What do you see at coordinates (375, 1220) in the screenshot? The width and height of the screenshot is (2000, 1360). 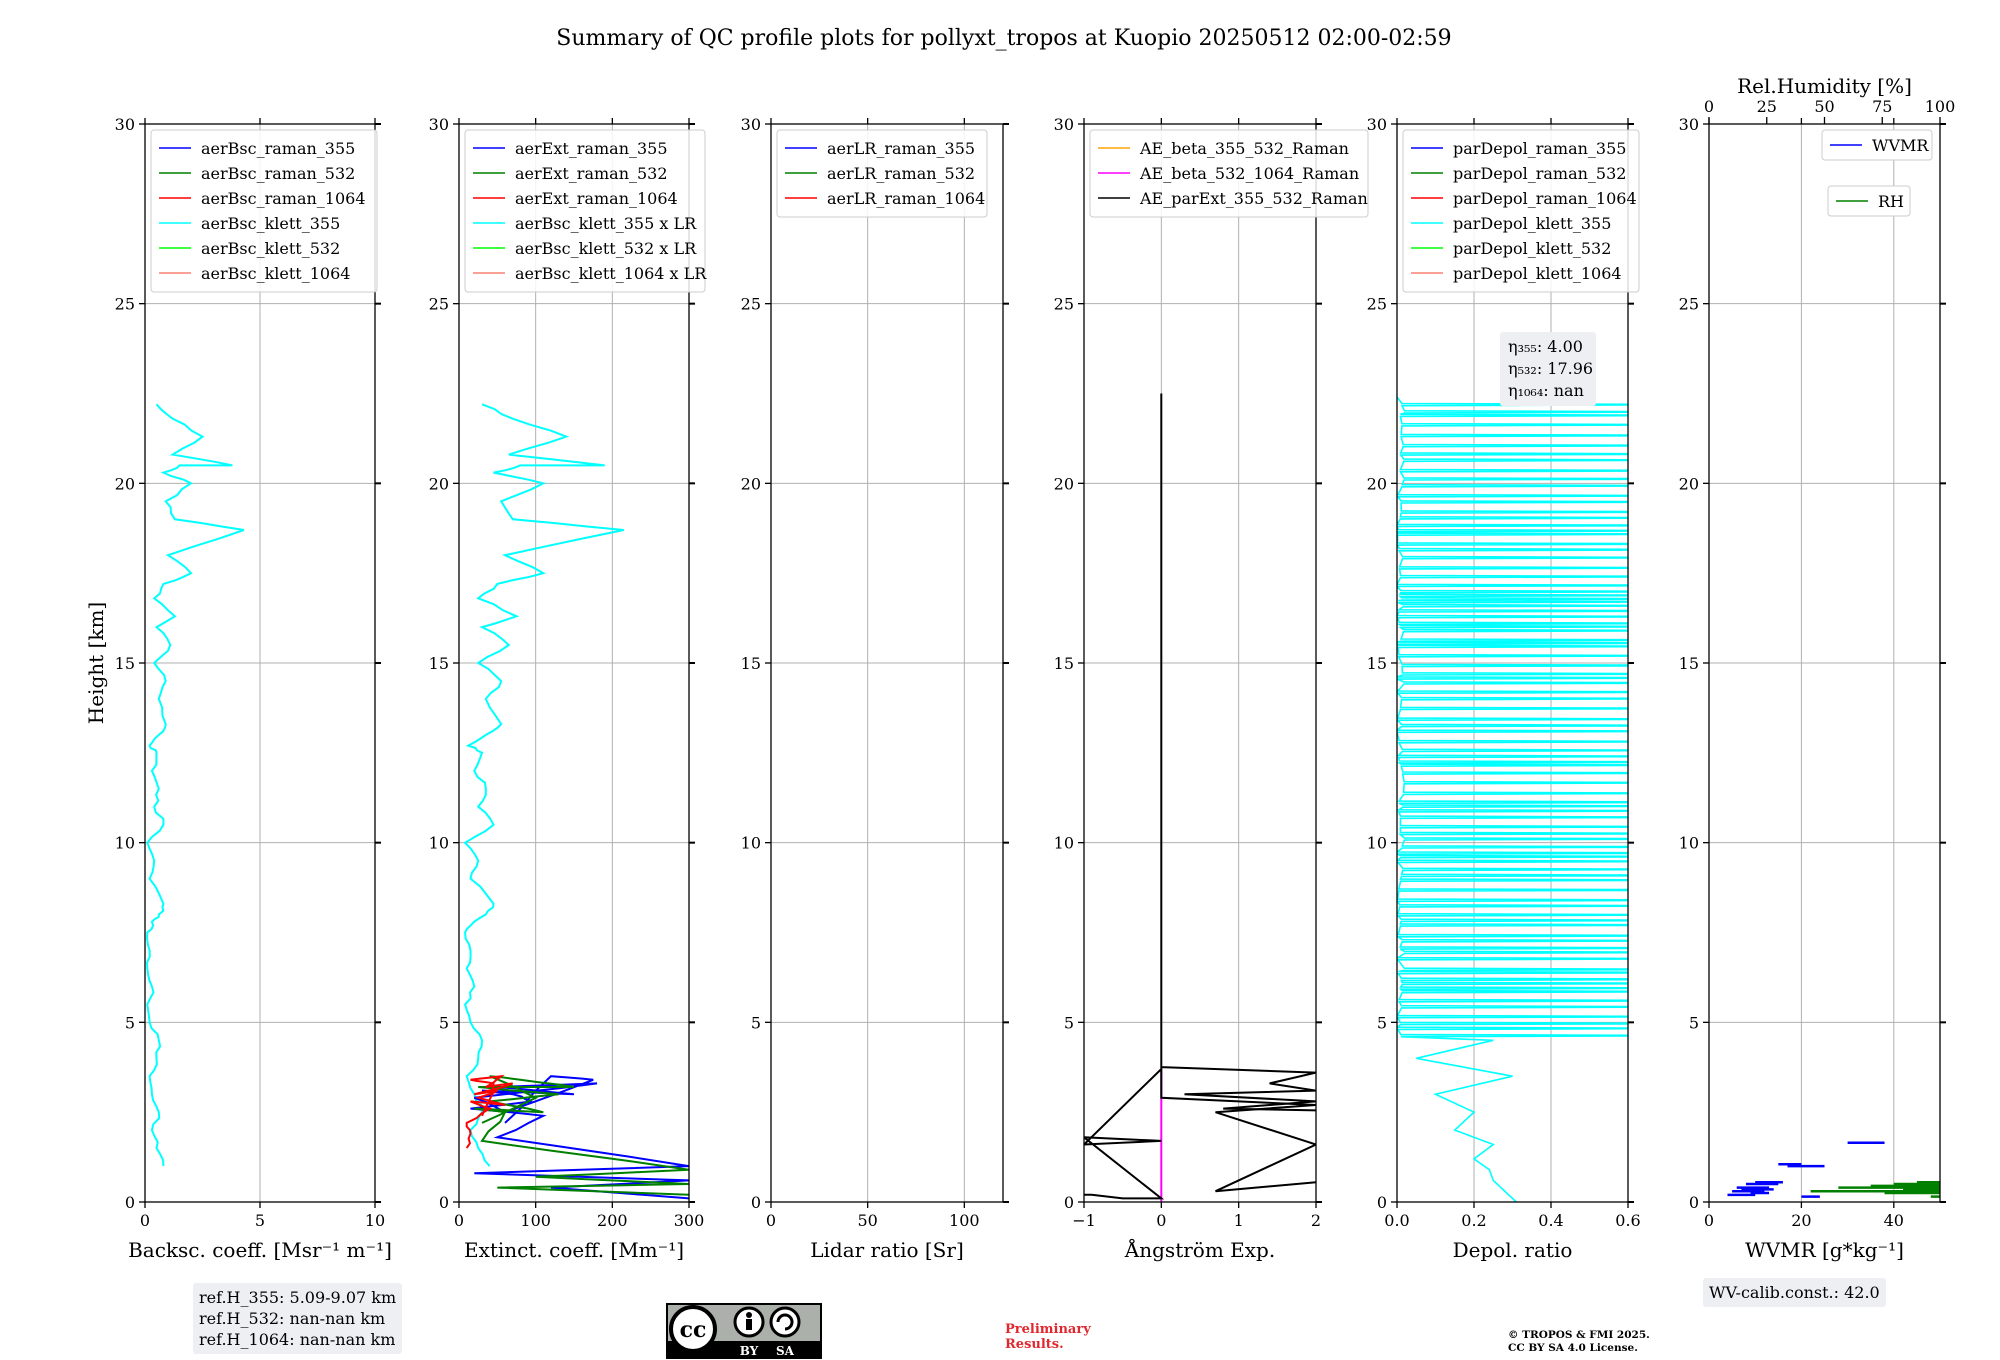 I see `xtick-label: 10` at bounding box center [375, 1220].